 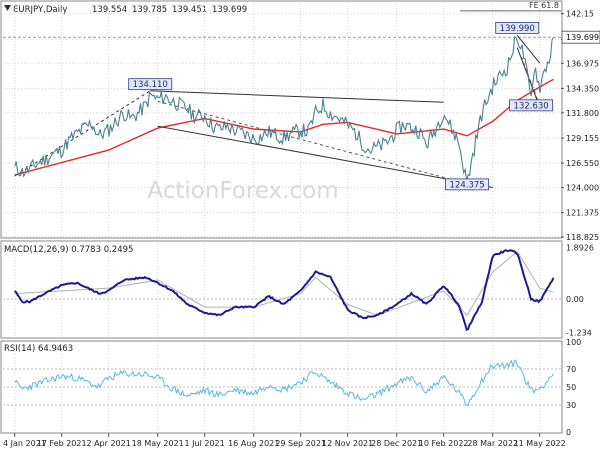 What do you see at coordinates (573, 342) in the screenshot?
I see `rsi-ytick-label-0: 100` at bounding box center [573, 342].